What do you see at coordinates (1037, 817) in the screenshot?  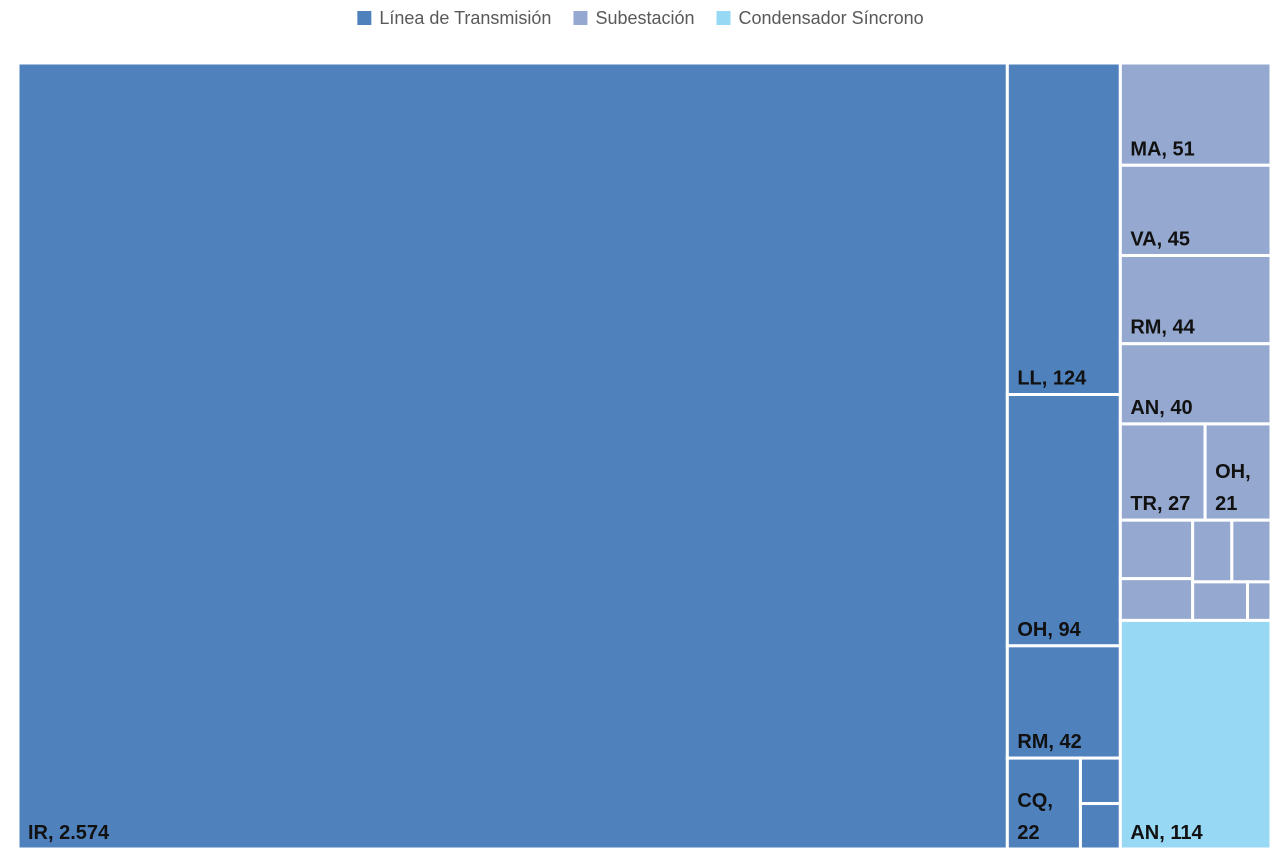 I see `tile-label: CQ, 22` at bounding box center [1037, 817].